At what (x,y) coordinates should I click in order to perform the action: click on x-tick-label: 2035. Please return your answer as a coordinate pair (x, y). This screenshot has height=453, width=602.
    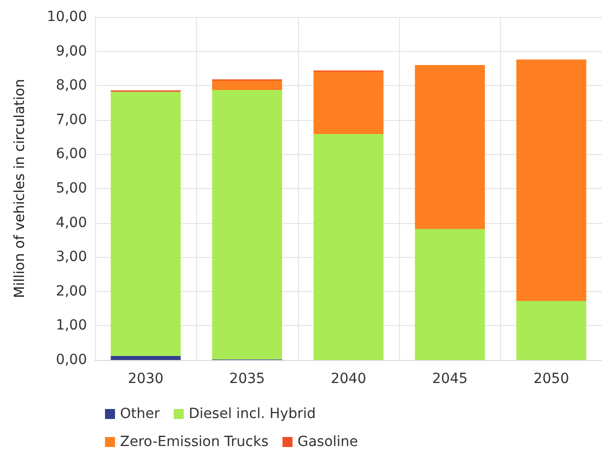
    Looking at the image, I should click on (247, 379).